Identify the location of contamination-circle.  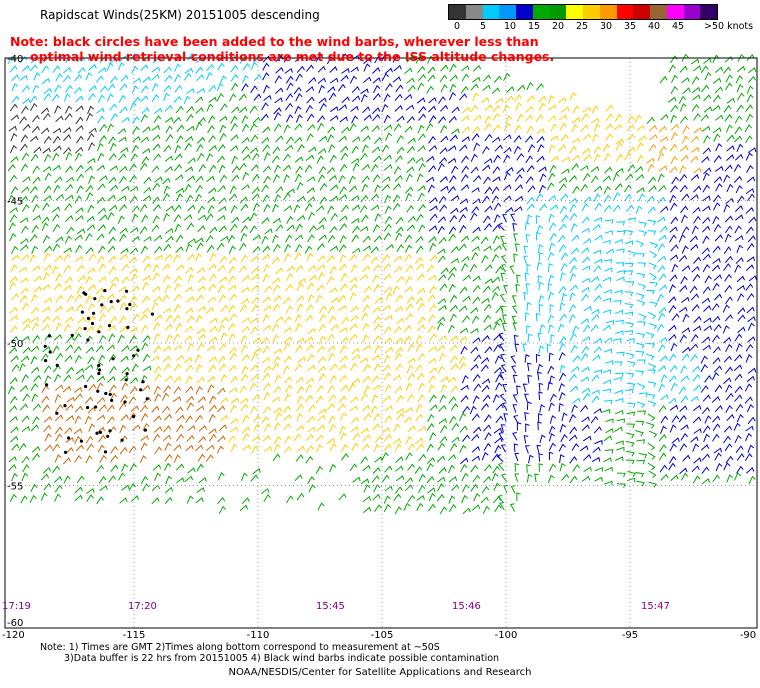
(102, 305).